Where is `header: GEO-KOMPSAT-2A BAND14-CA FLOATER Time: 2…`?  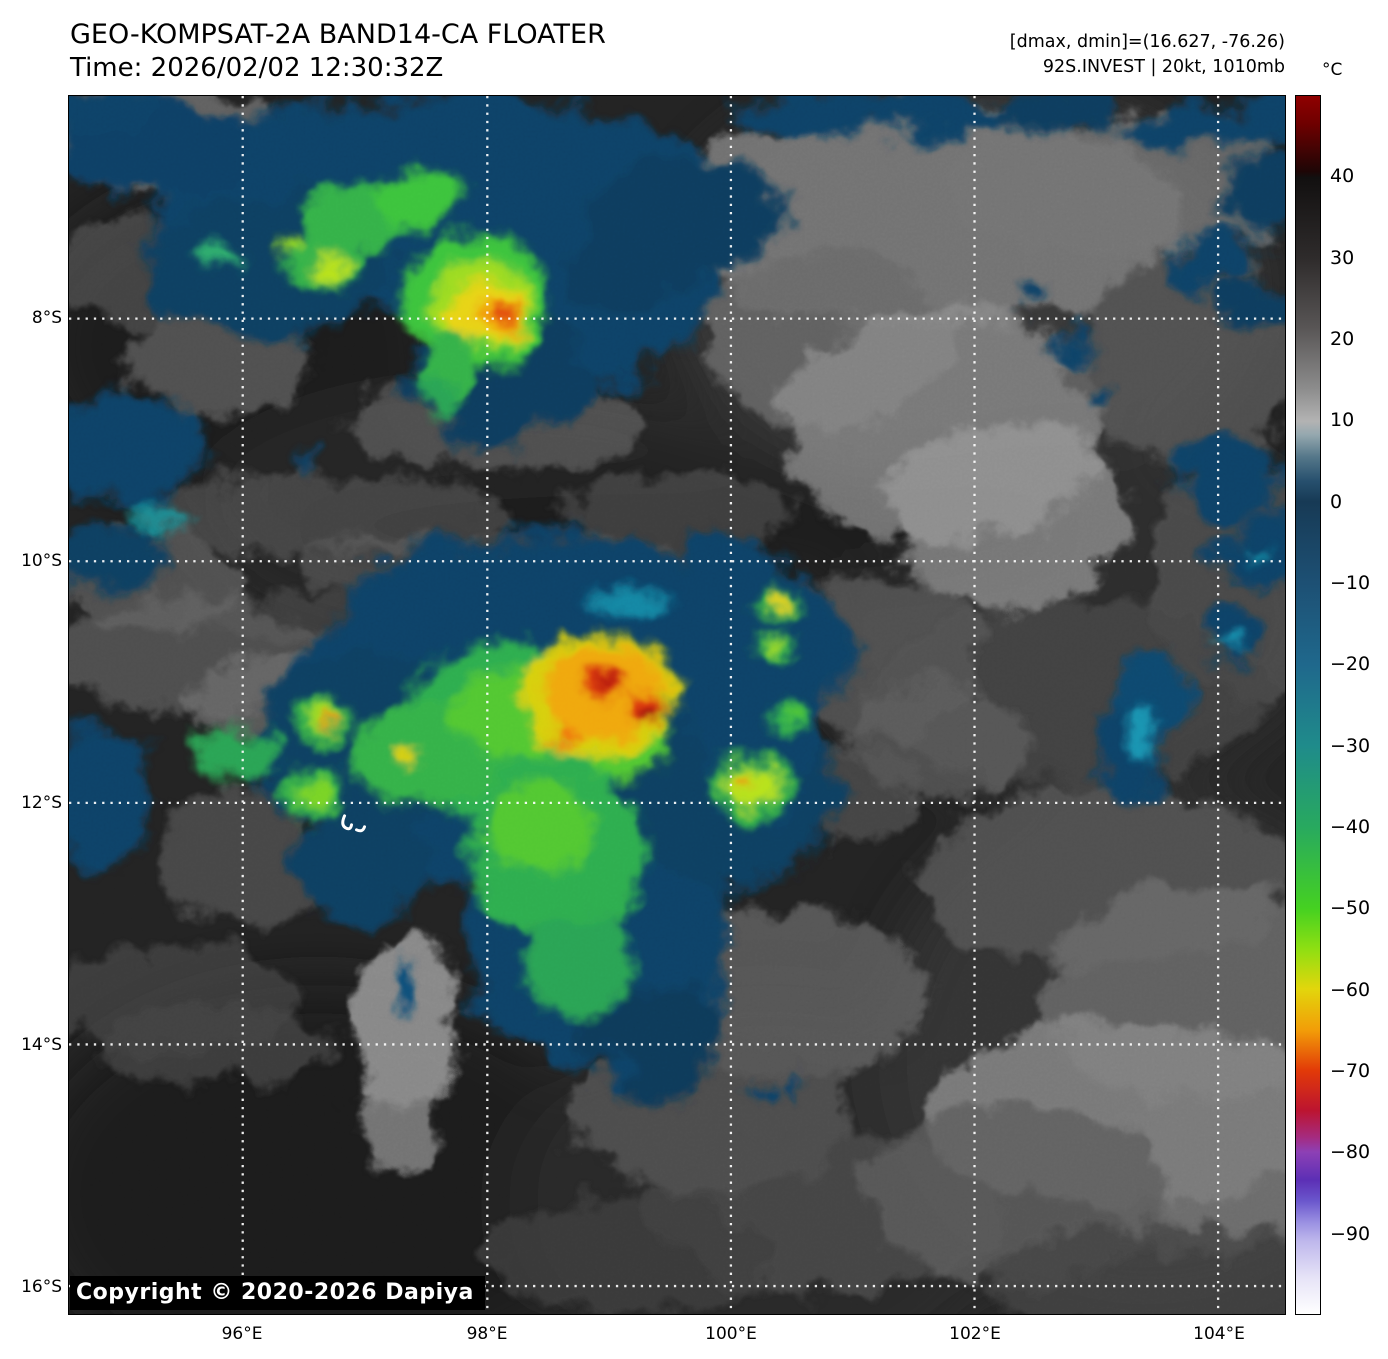 header: GEO-KOMPSAT-2A BAND14-CA FLOATER Time: 2… is located at coordinates (338, 51).